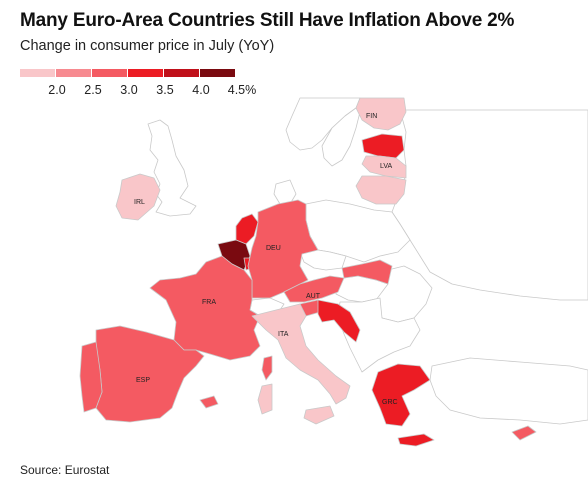 The width and height of the screenshot is (588, 487). What do you see at coordinates (379, 335) in the screenshot?
I see `balkans-shape` at bounding box center [379, 335].